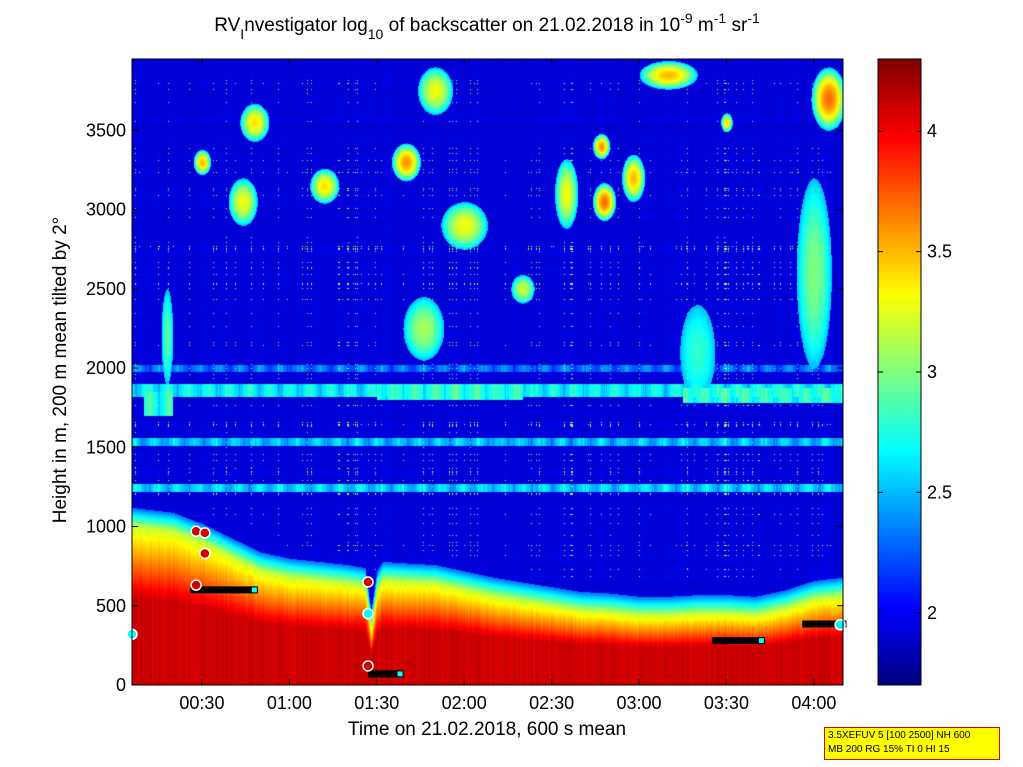  I want to click on y-tick-label: 2500, so click(106, 289).